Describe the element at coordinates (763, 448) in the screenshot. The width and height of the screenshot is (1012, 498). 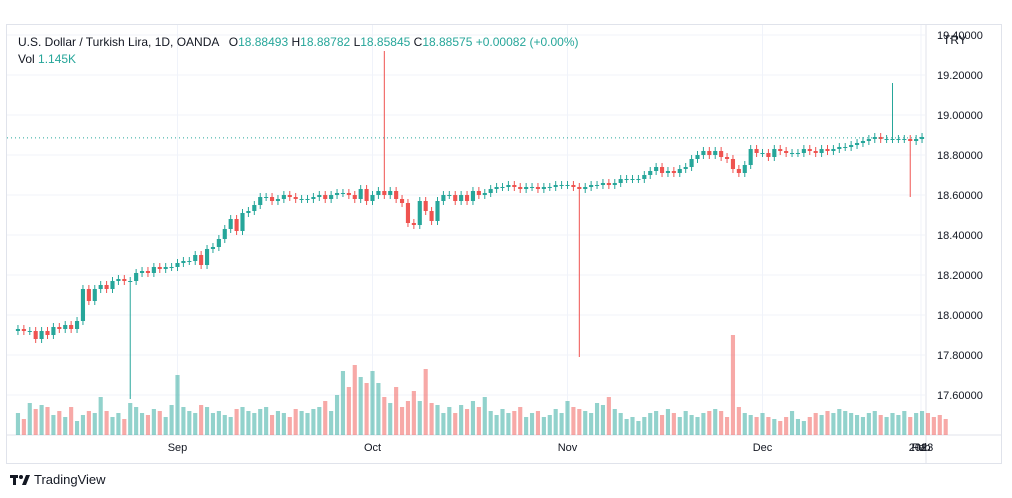
I see `x-tick-label: Dec` at that location.